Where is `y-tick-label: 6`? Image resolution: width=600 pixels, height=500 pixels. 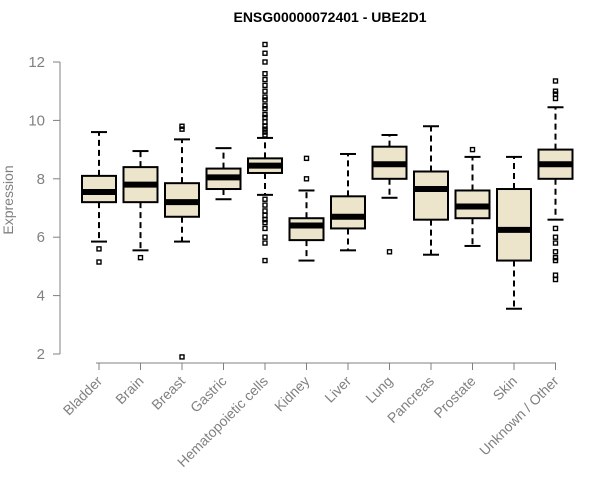 y-tick-label: 6 is located at coordinates (41, 237).